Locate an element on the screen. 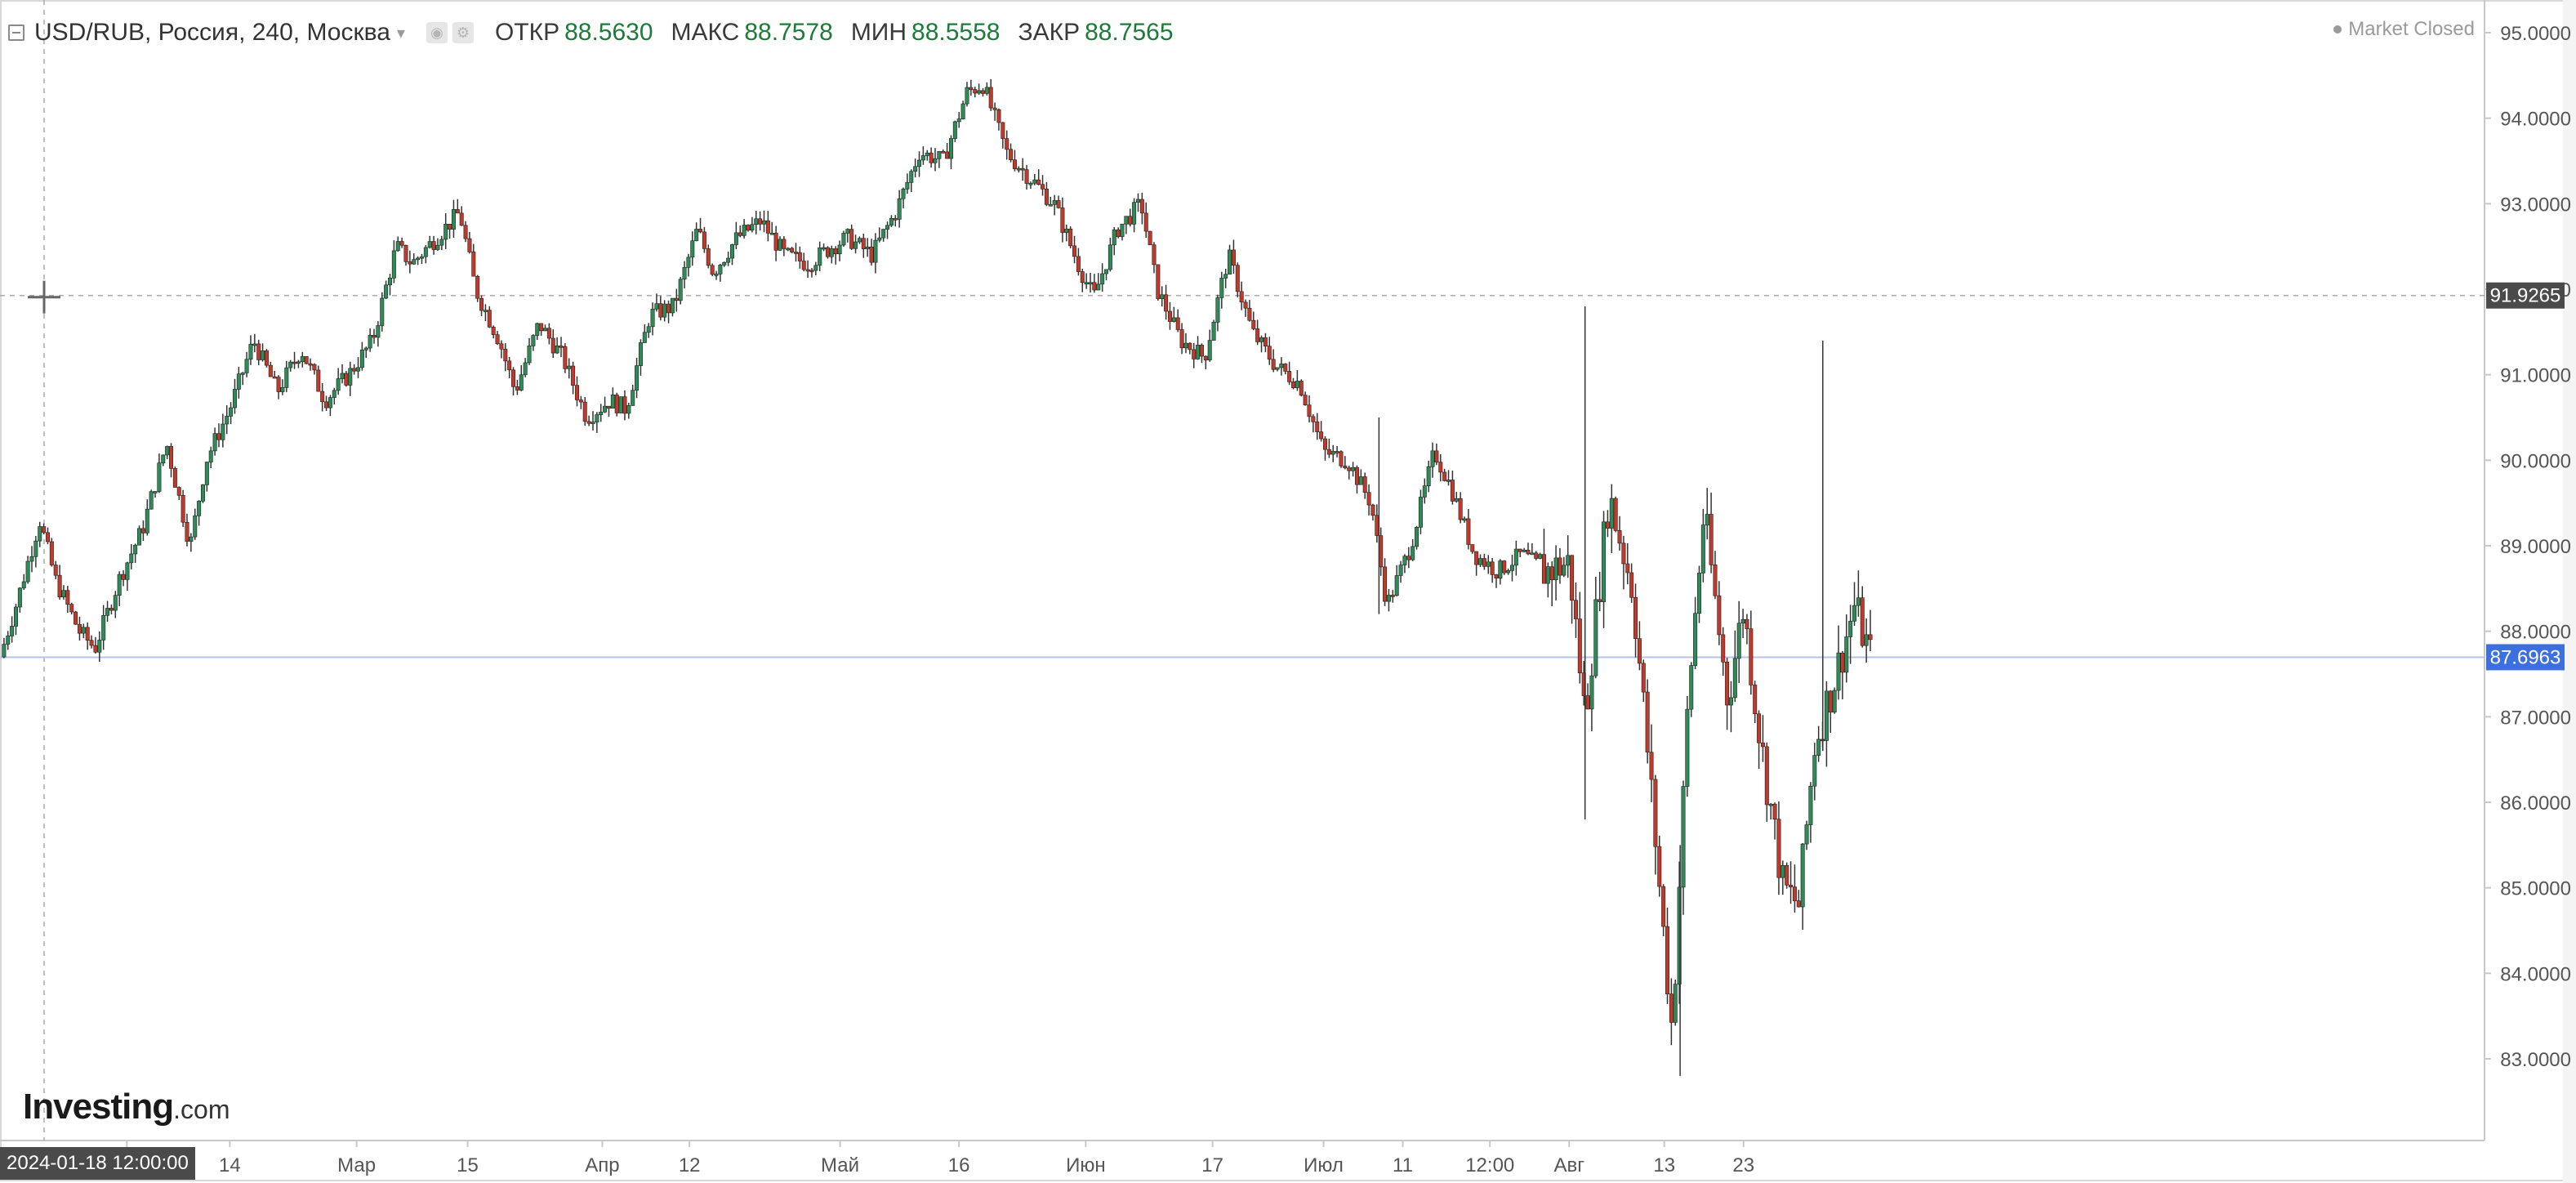  x-tick-label: 12:00 is located at coordinates (1489, 1165).